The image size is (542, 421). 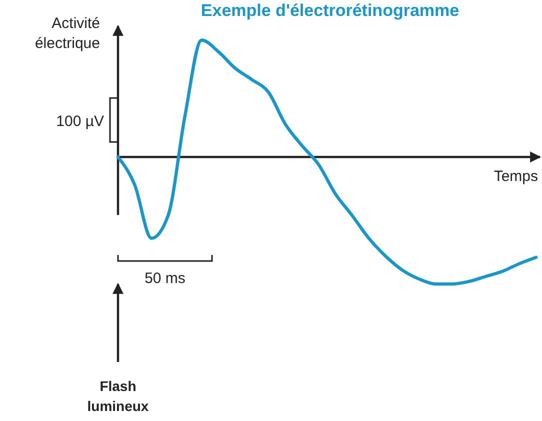 What do you see at coordinates (118, 396) in the screenshot?
I see `text: Flash lumineux` at bounding box center [118, 396].